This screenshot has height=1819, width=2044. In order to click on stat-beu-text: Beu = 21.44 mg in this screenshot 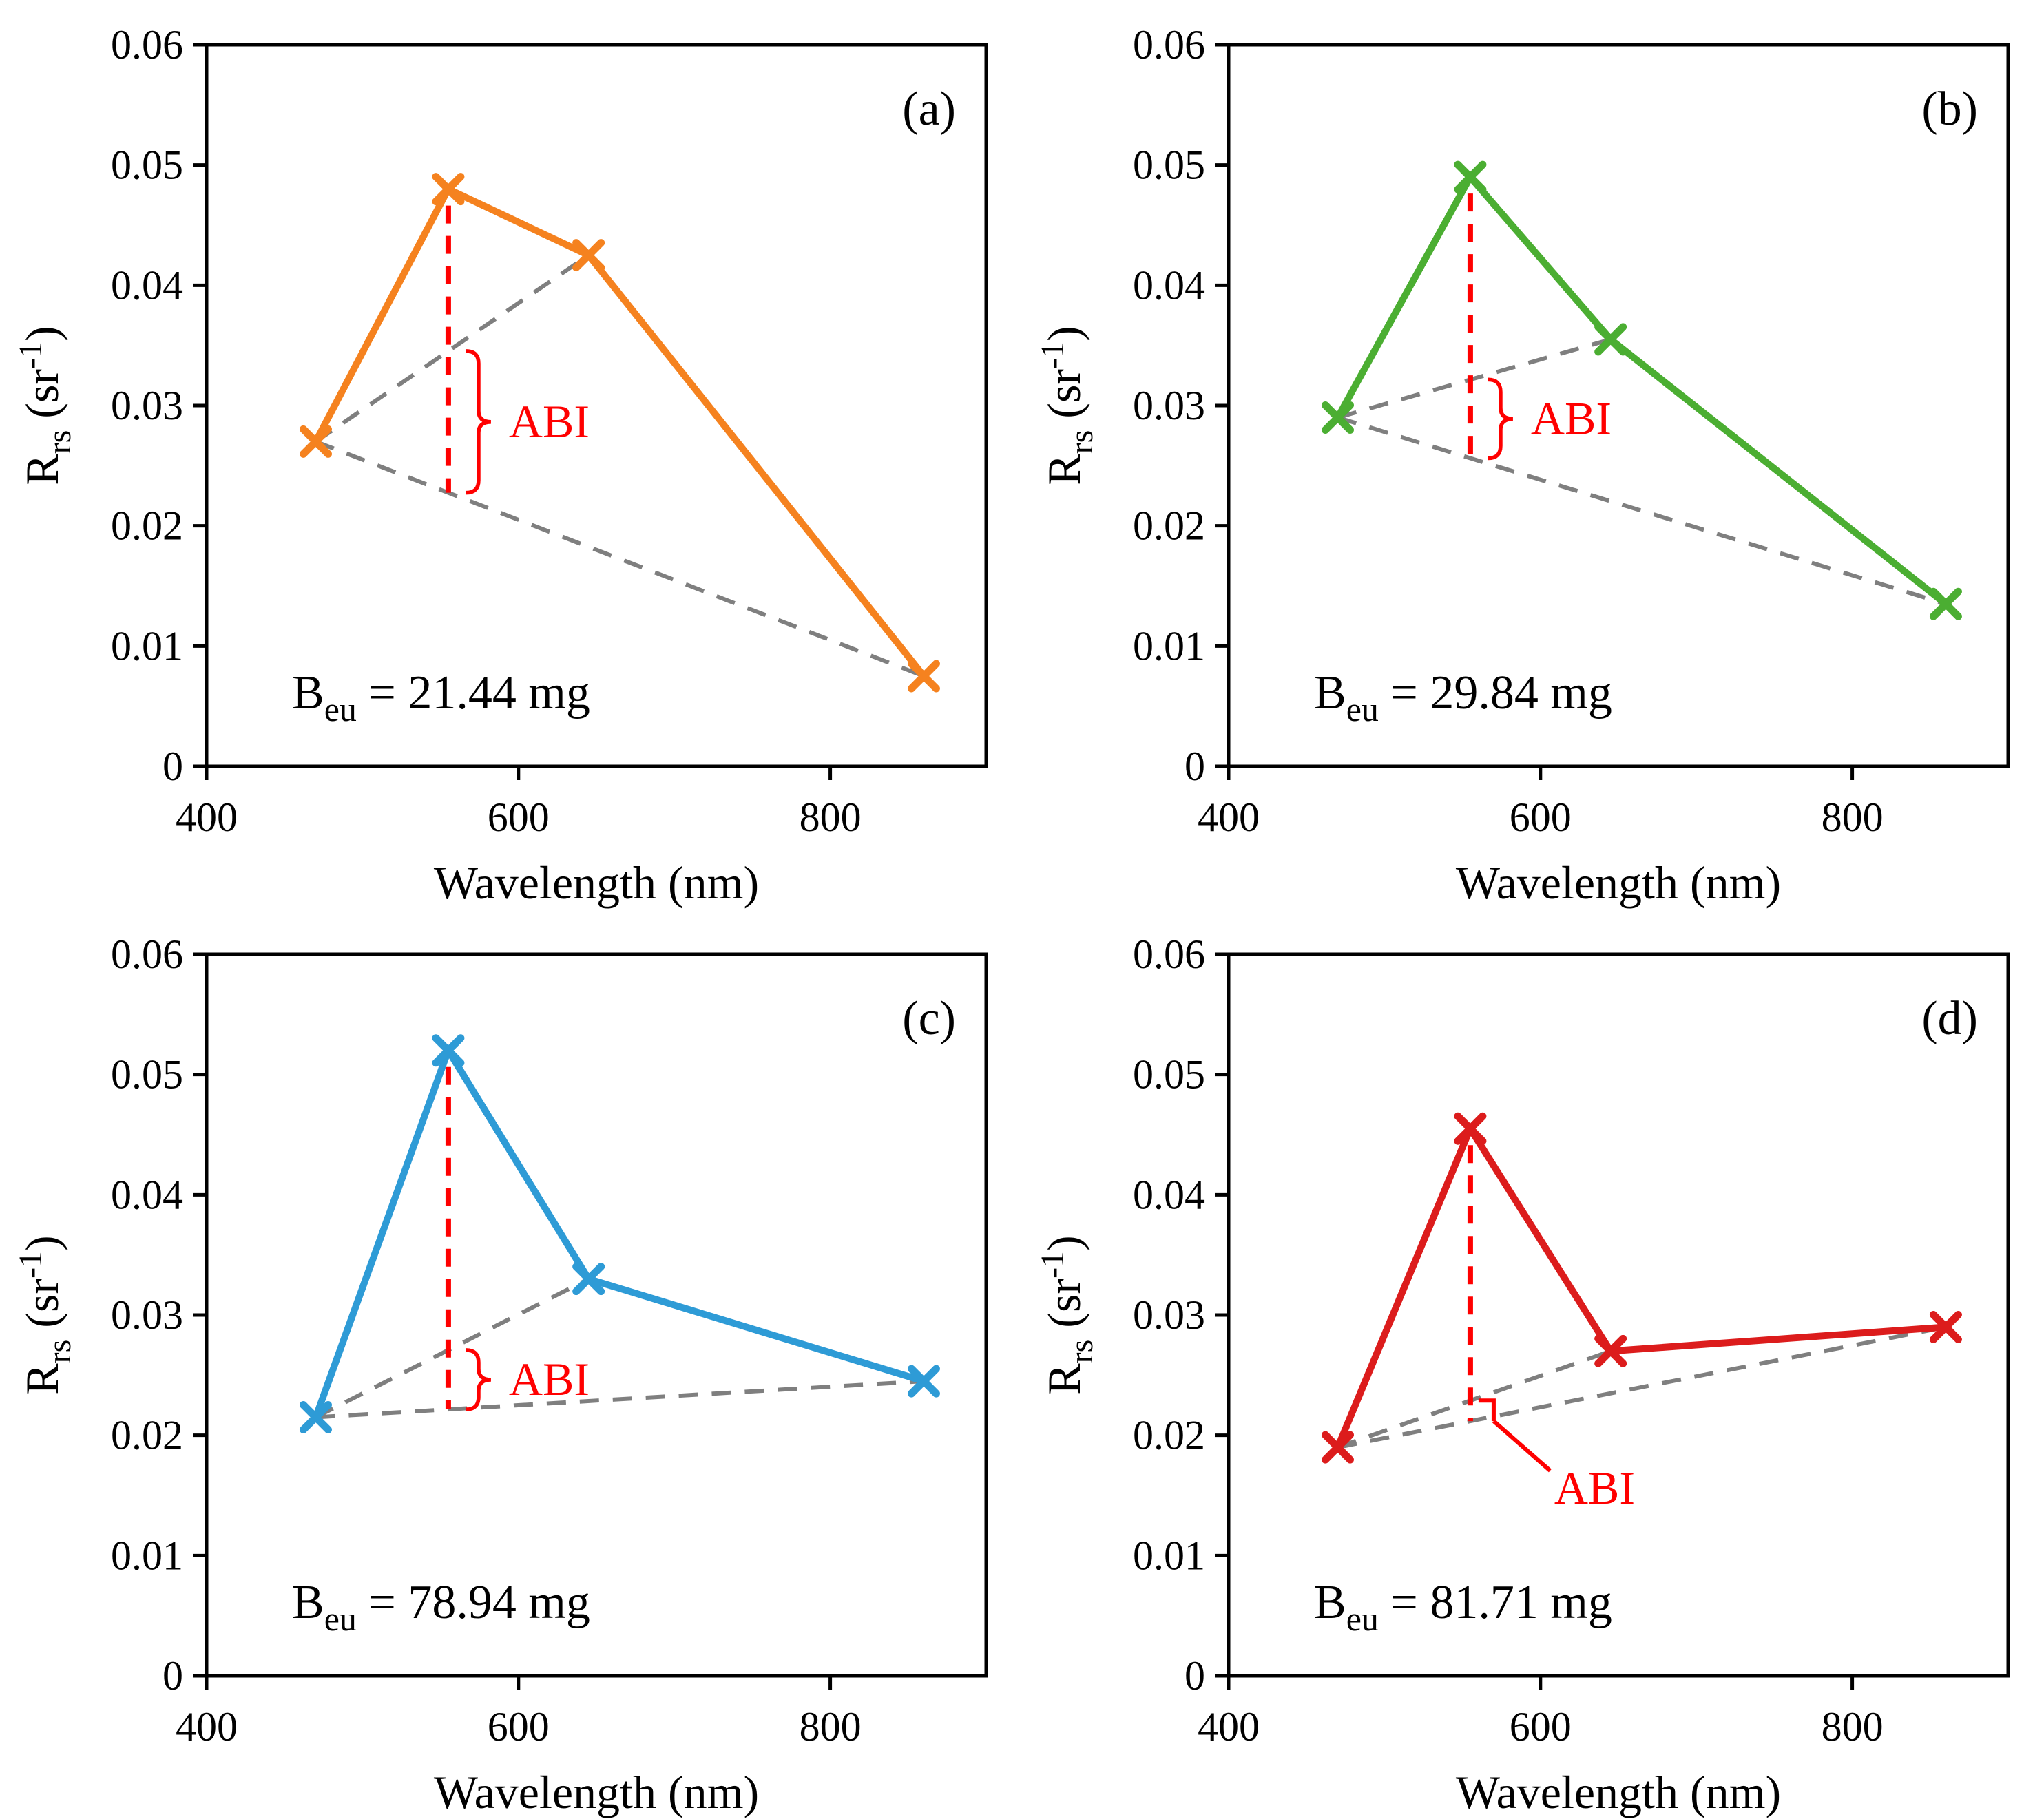, I will do `click(441, 697)`.